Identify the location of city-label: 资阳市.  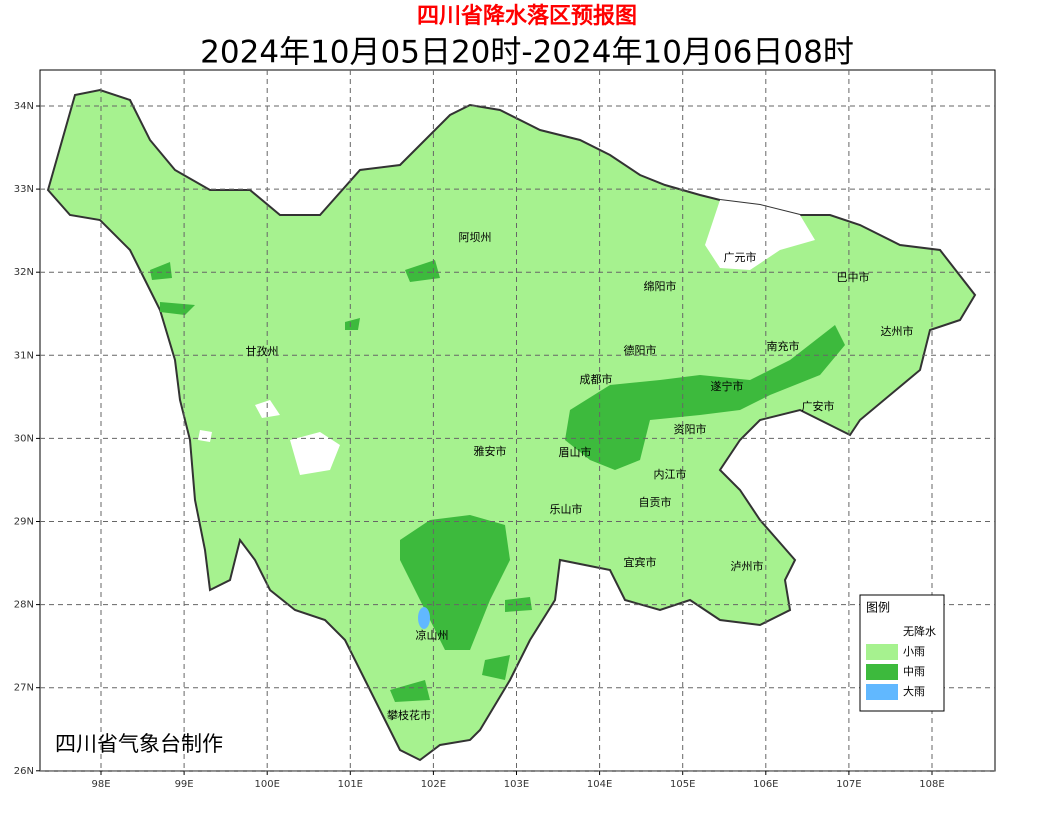
(690, 429).